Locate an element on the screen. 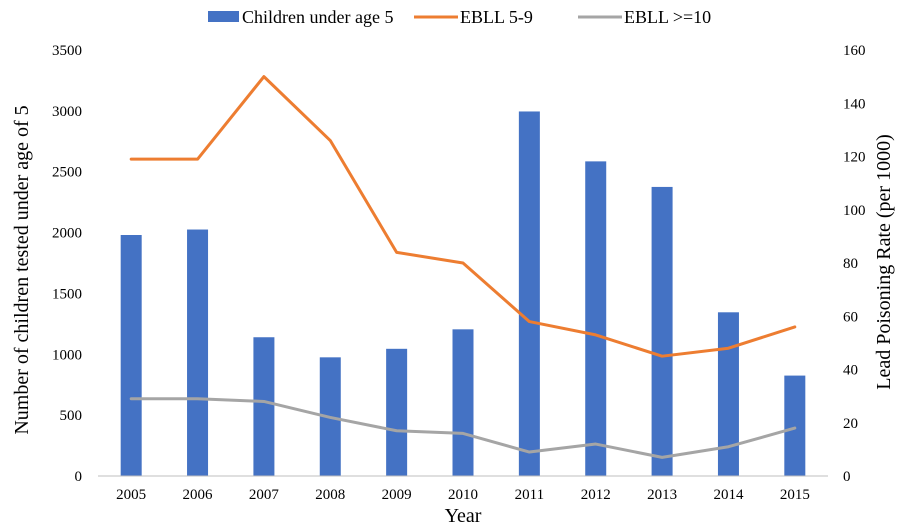 The height and width of the screenshot is (528, 899). left-axis-tick-label: 2500 is located at coordinates (67, 173).